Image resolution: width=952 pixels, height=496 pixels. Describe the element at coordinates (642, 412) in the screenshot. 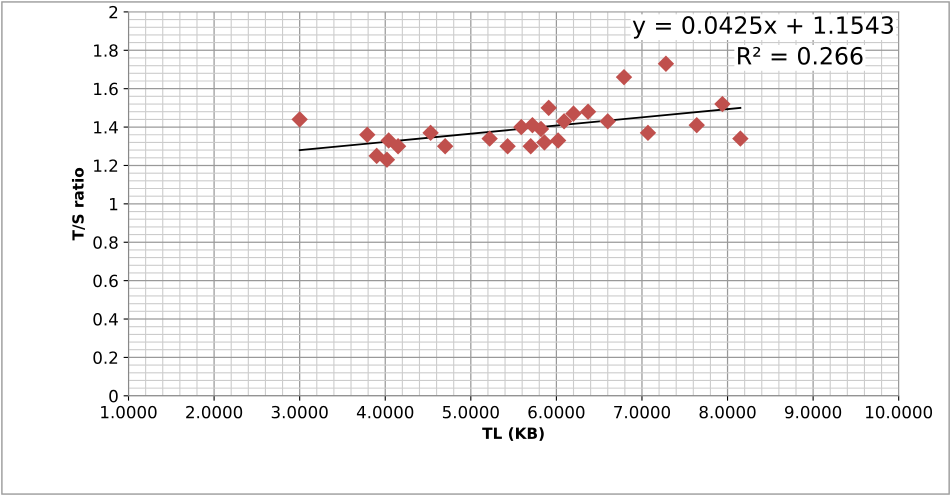

I see `x-tick-label: 7.0000` at that location.